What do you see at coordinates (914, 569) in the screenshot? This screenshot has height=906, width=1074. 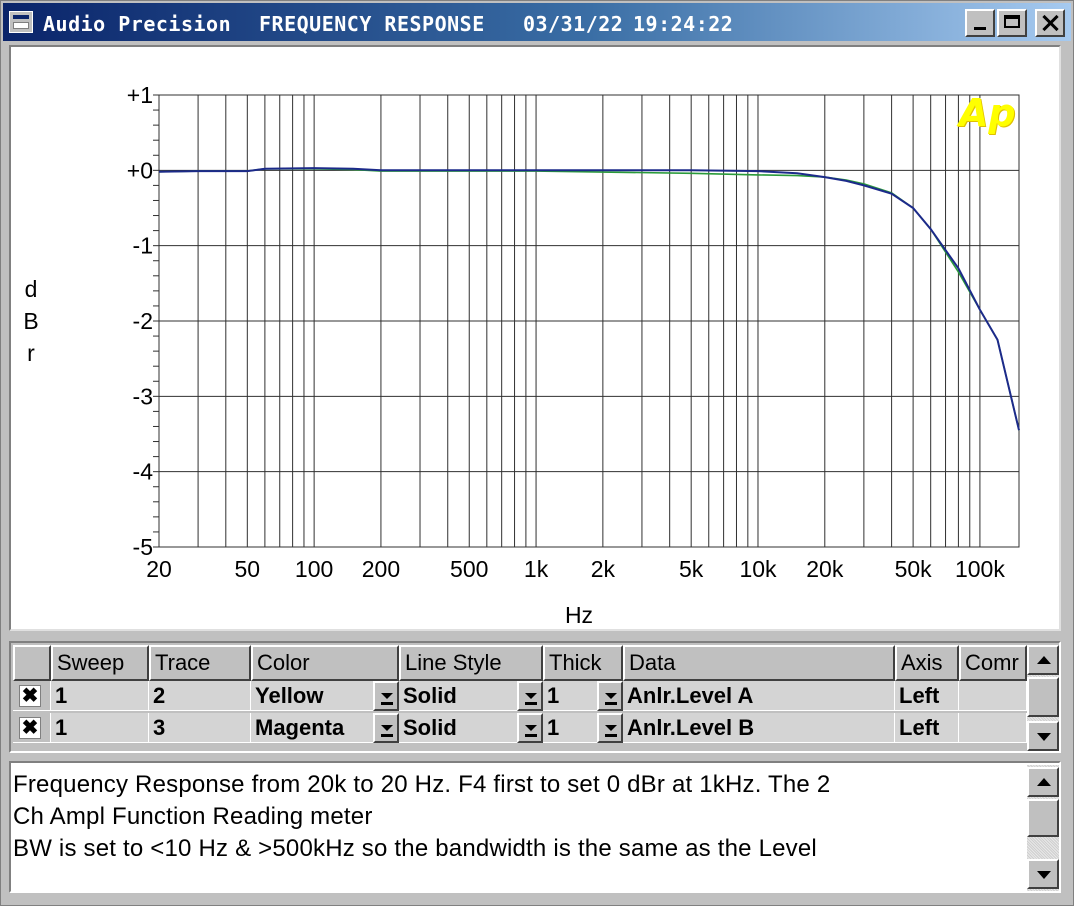 I see `x-tick-label: 50k` at bounding box center [914, 569].